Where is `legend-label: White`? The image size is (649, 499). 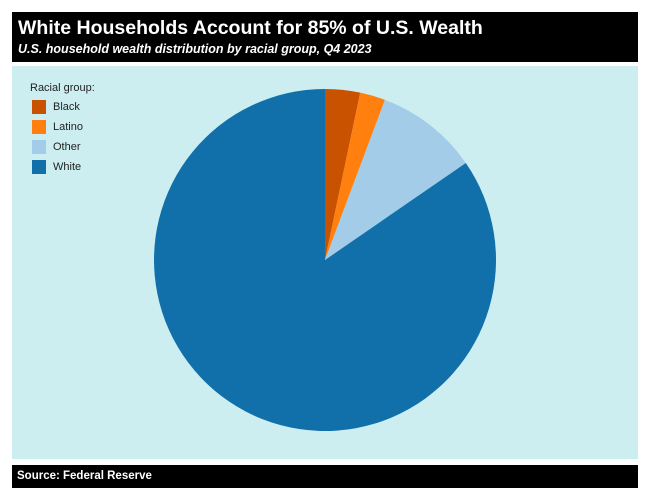
legend-label: White is located at coordinates (67, 167).